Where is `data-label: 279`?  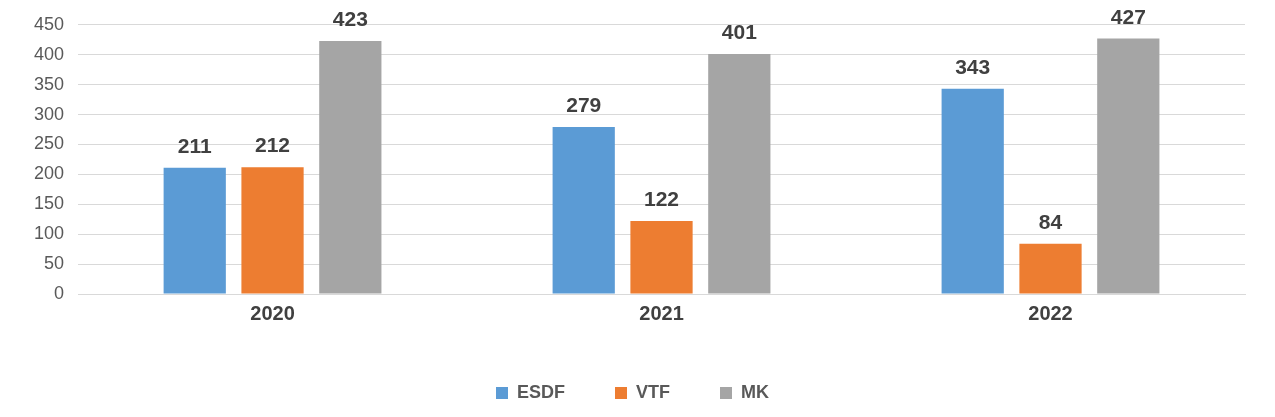 data-label: 279 is located at coordinates (584, 105).